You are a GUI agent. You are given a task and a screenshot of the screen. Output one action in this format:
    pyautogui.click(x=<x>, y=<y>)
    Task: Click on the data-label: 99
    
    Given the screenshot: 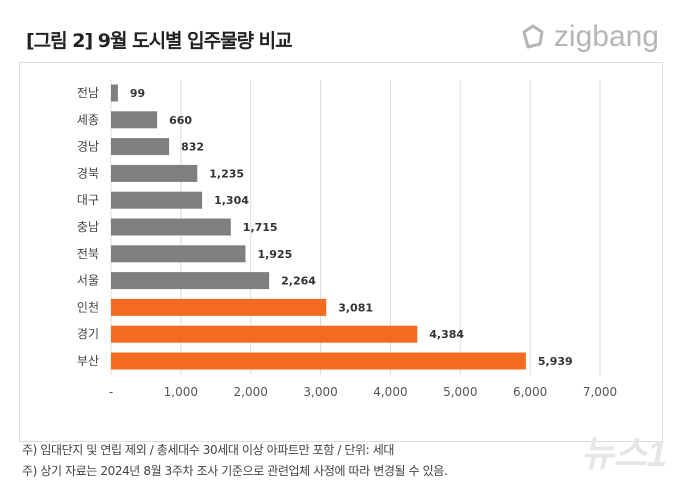 What is the action you would take?
    pyautogui.click(x=137, y=93)
    